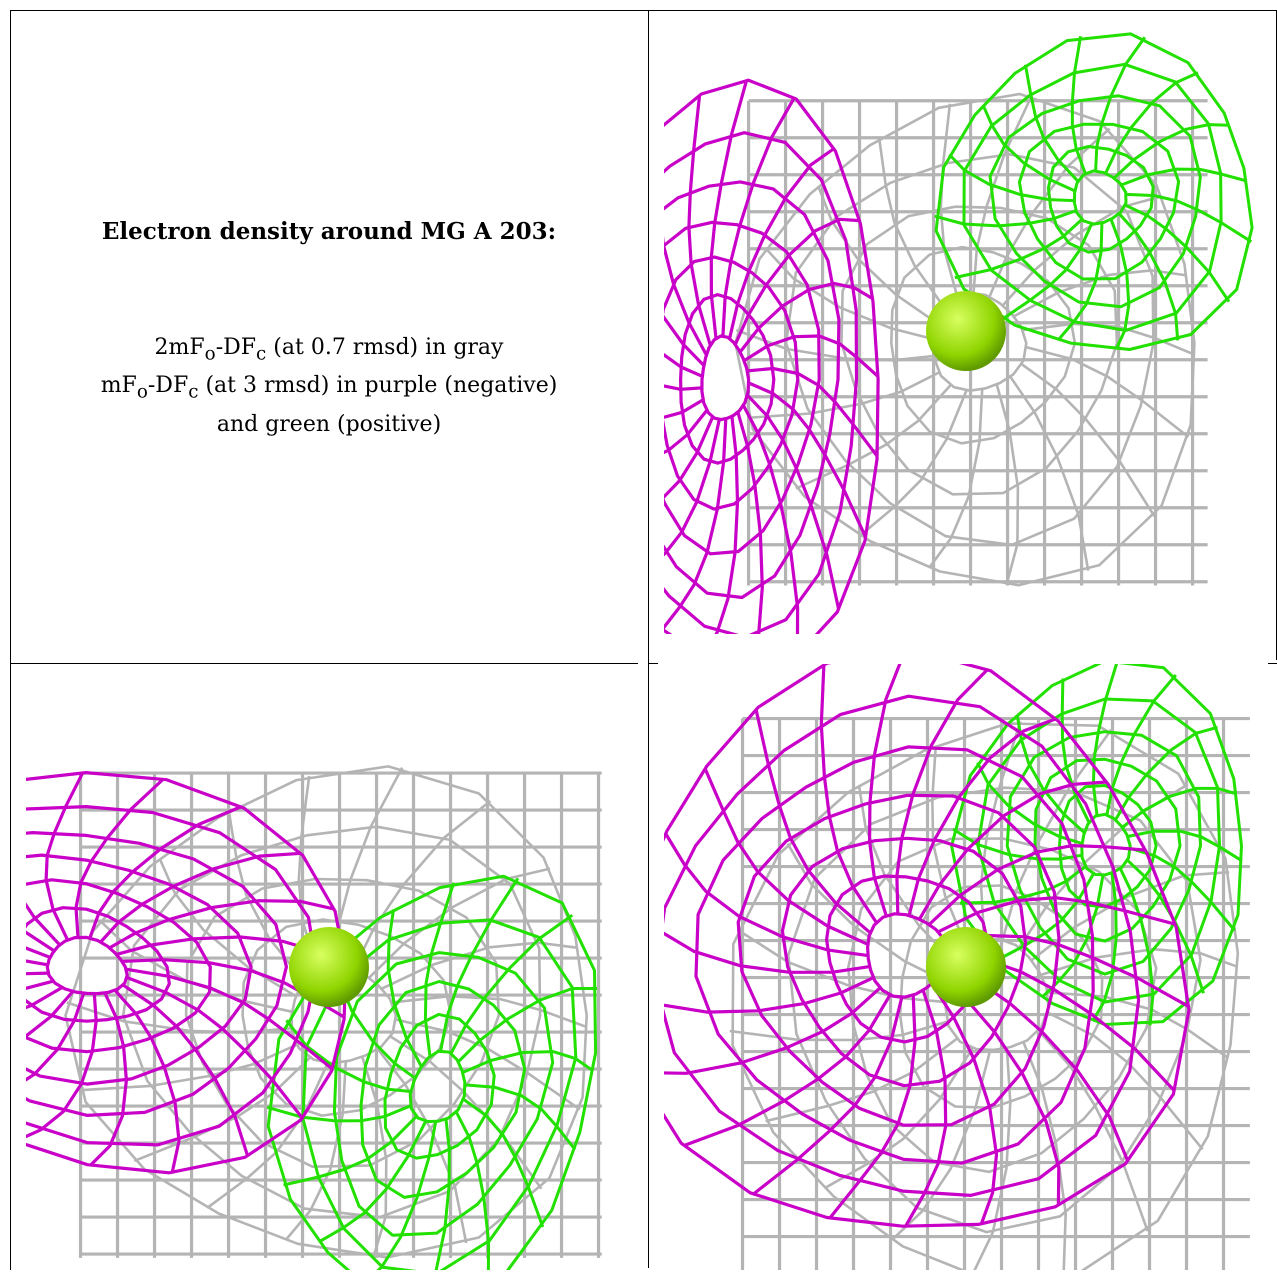  Describe the element at coordinates (10, 640) in the screenshot. I see `frame-left-border` at that location.